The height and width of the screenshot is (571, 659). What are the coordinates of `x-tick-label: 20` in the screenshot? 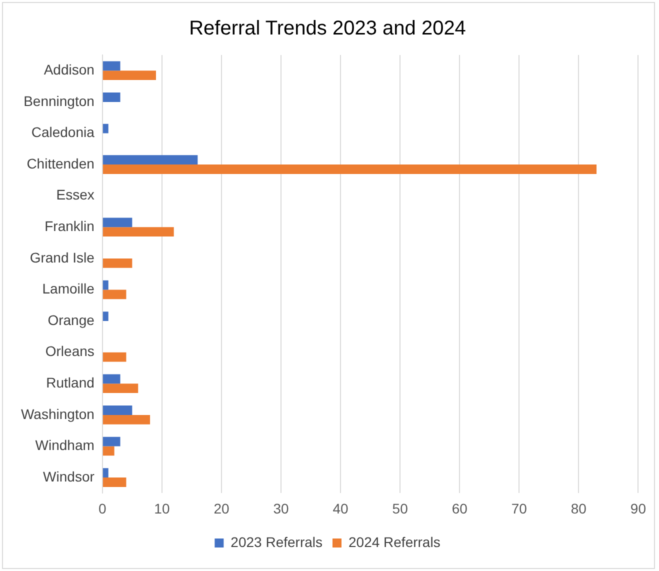 It's located at (222, 508).